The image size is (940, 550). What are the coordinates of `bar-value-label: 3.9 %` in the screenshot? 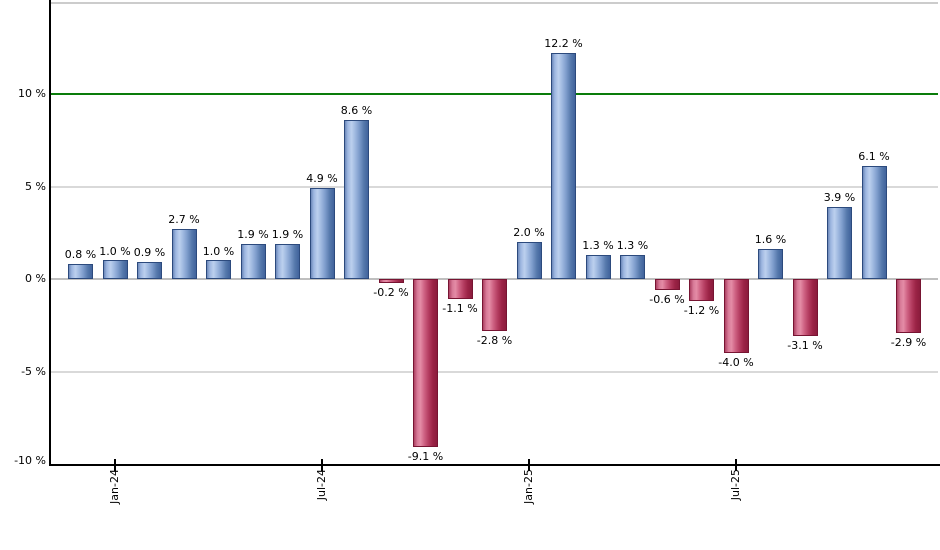 It's located at (839, 197).